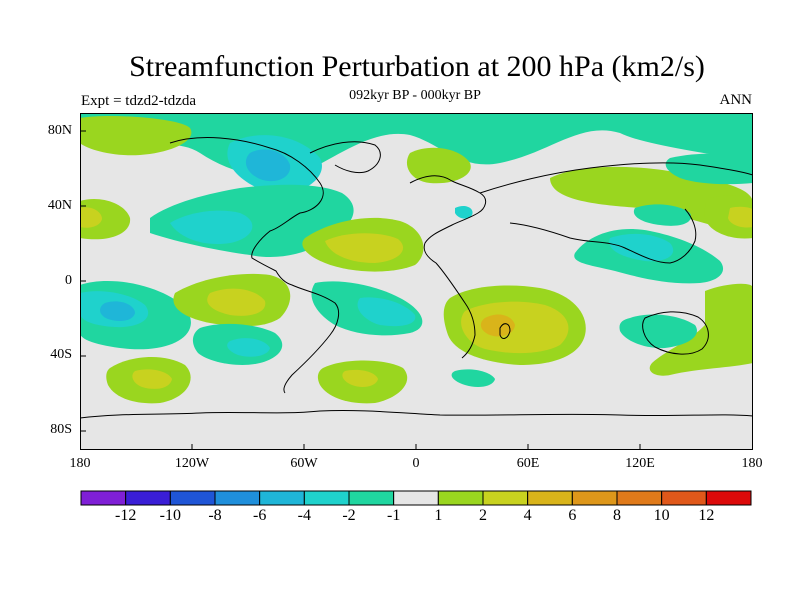  I want to click on lat-label-80s: 80S, so click(61, 429).